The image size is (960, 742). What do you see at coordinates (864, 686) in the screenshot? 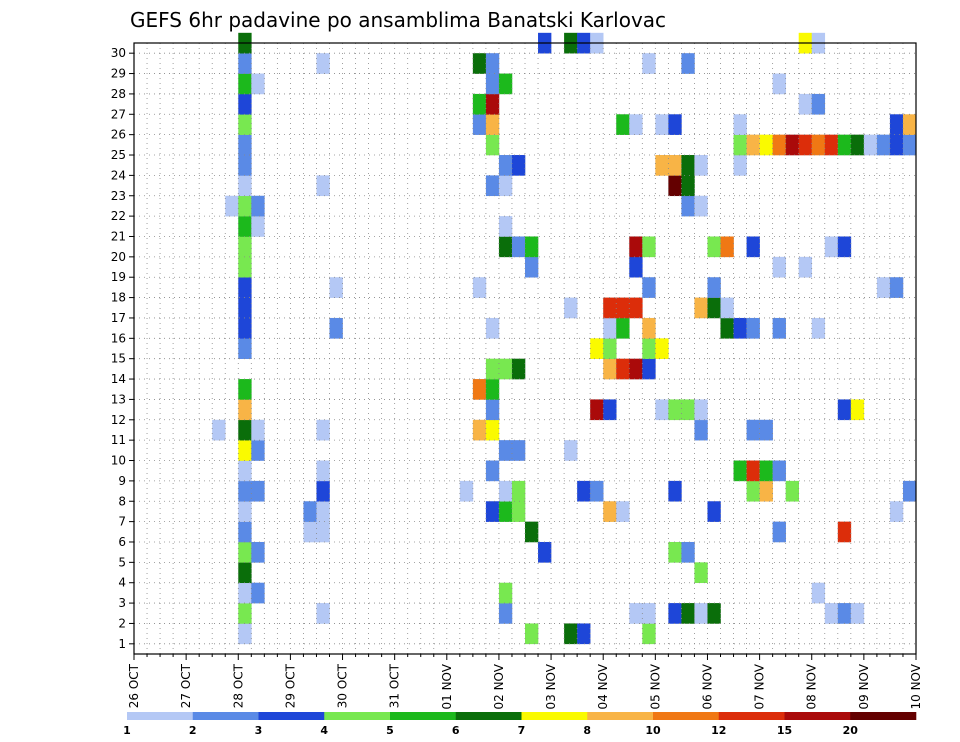
I see `x-tick-label: 09 NOV` at bounding box center [864, 686].